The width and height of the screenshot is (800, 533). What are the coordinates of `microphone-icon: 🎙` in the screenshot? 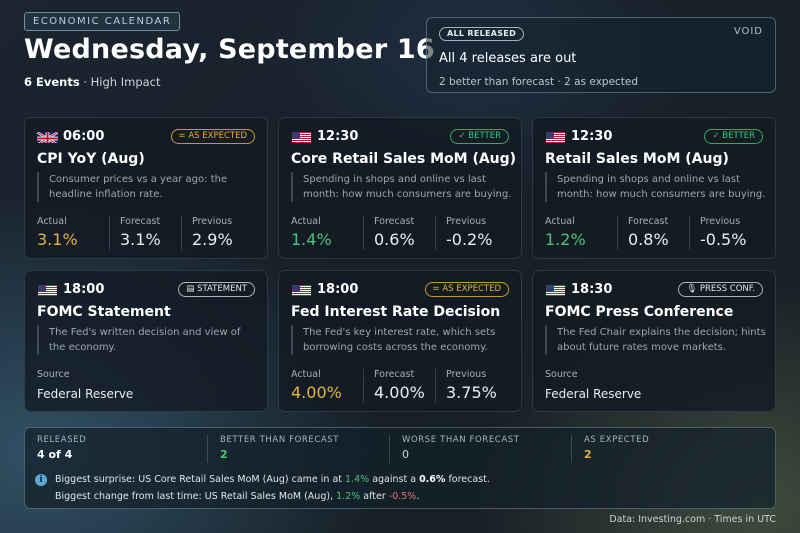 It's located at (692, 289).